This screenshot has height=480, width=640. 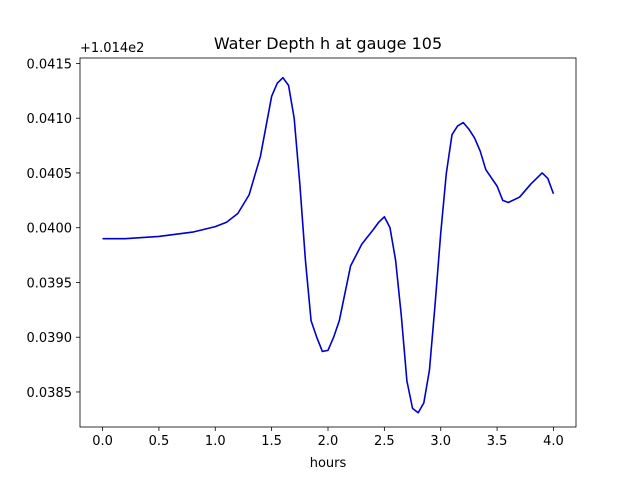 What do you see at coordinates (50, 119) in the screenshot?
I see `y-tick-label: 0.0410` at bounding box center [50, 119].